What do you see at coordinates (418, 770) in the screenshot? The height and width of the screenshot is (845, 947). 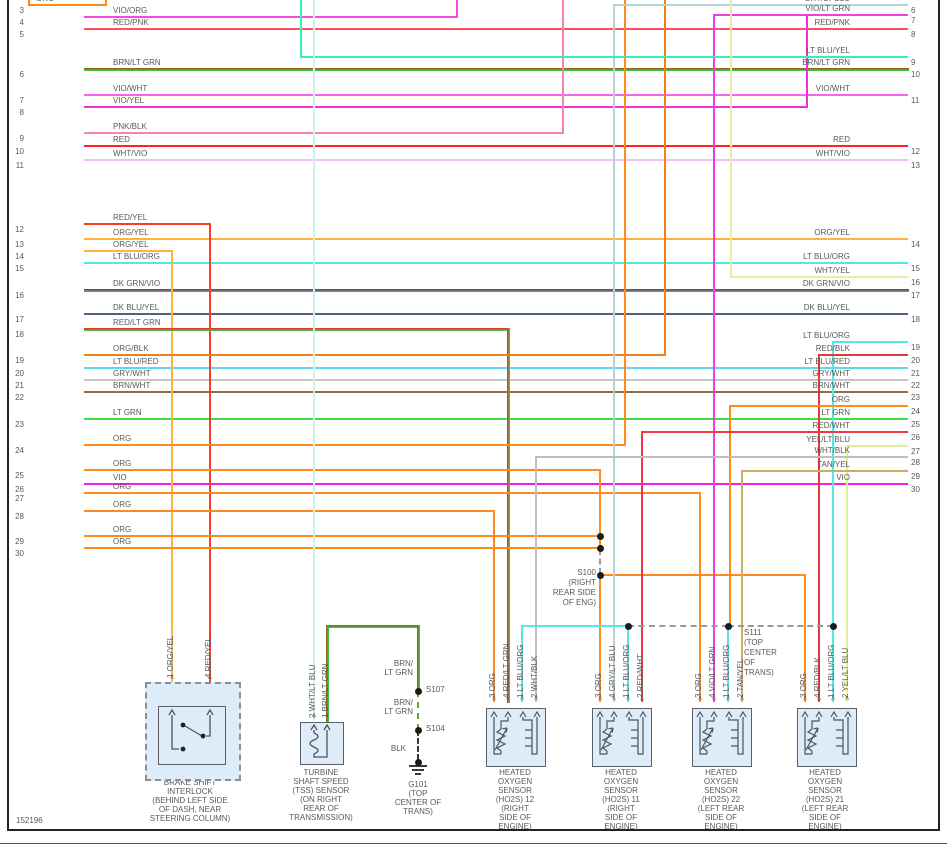 I see `wire-ground` at bounding box center [418, 770].